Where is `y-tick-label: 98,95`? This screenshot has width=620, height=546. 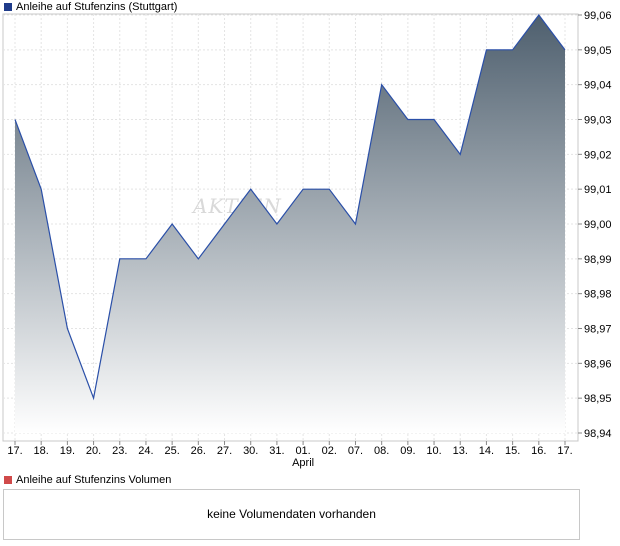 y-tick-label: 98,95 is located at coordinates (598, 399).